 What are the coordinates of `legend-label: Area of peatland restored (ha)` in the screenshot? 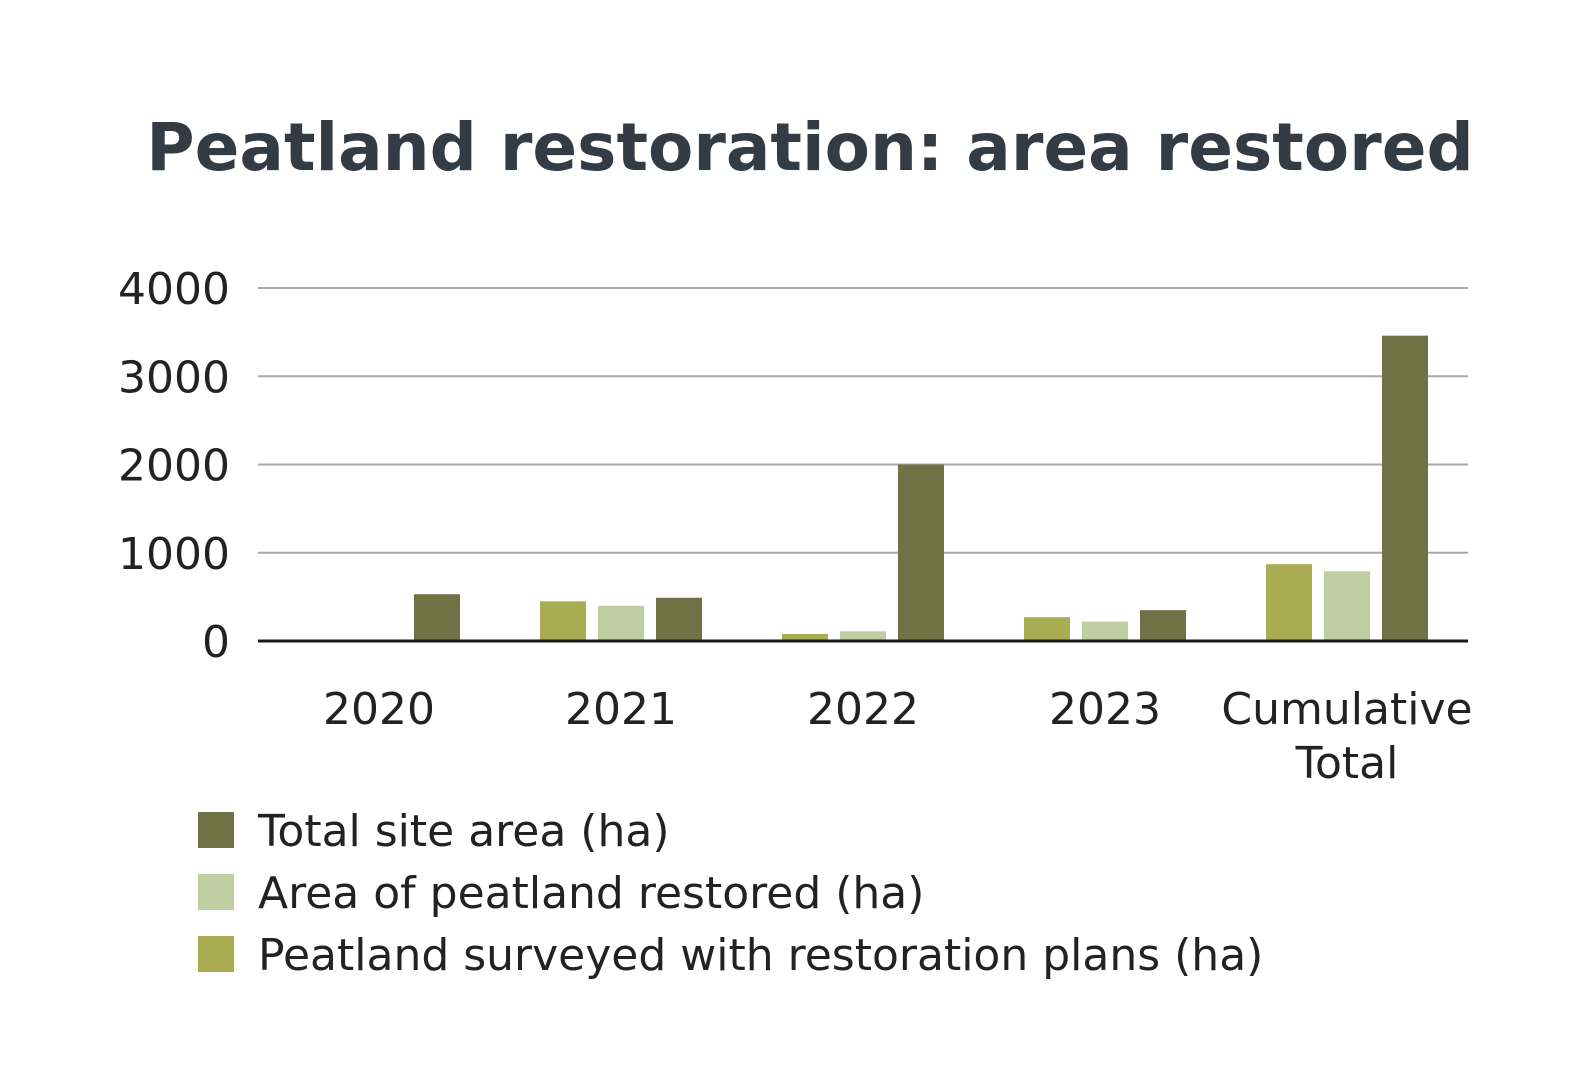 It's located at (591, 893).